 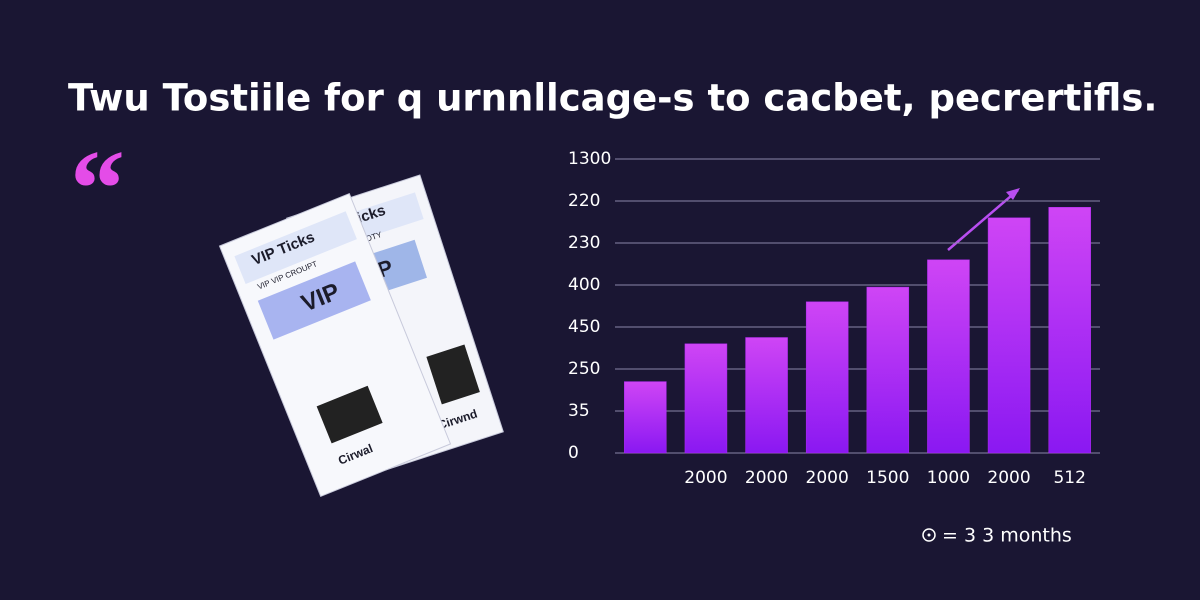 I want to click on y-tick-label: 400, so click(x=584, y=285).